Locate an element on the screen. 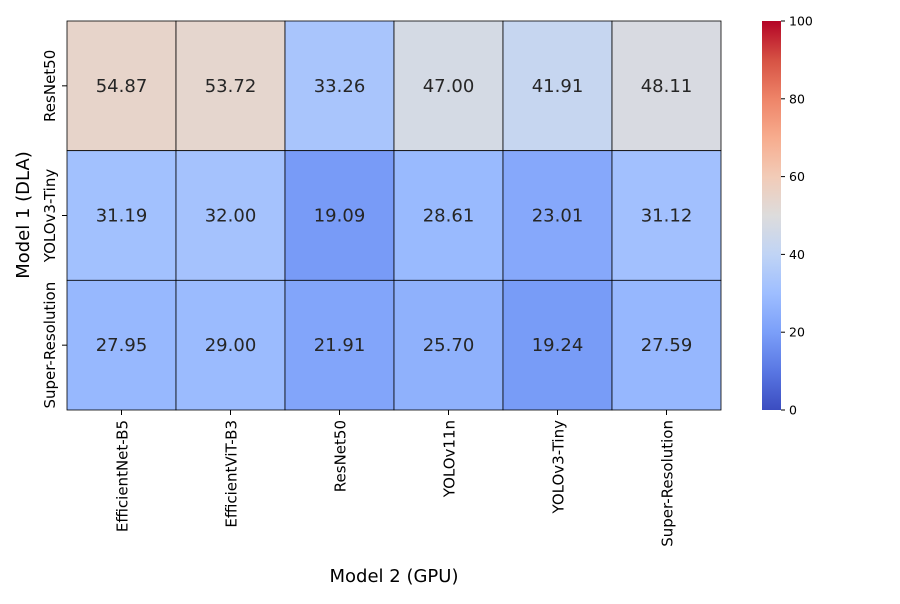  heatmap-cell-label: 28.61 is located at coordinates (449, 216).